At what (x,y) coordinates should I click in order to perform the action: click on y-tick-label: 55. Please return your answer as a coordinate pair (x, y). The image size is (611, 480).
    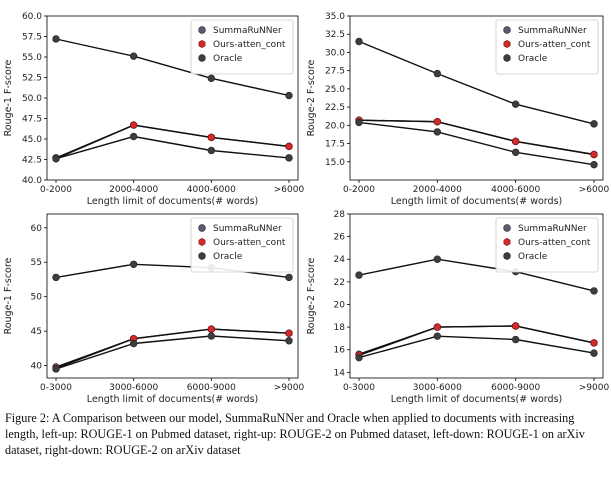
    Looking at the image, I should click on (36, 263).